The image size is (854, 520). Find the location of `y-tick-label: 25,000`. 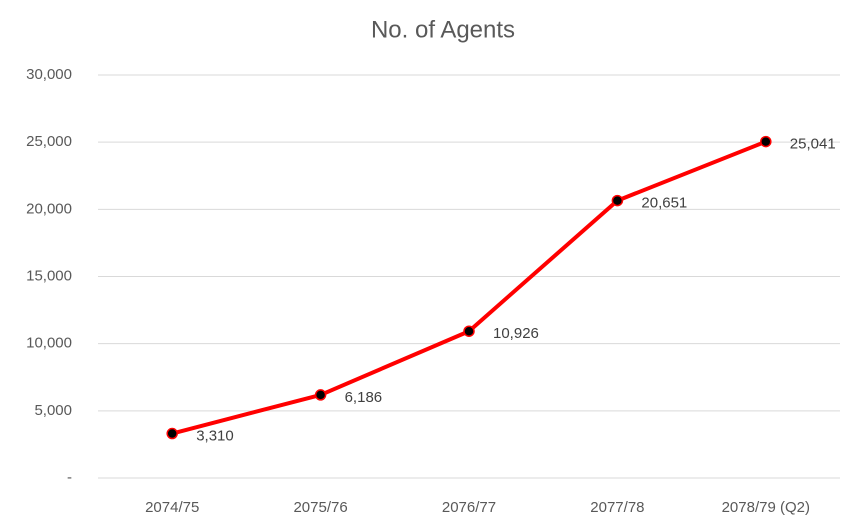

y-tick-label: 25,000 is located at coordinates (49, 141).